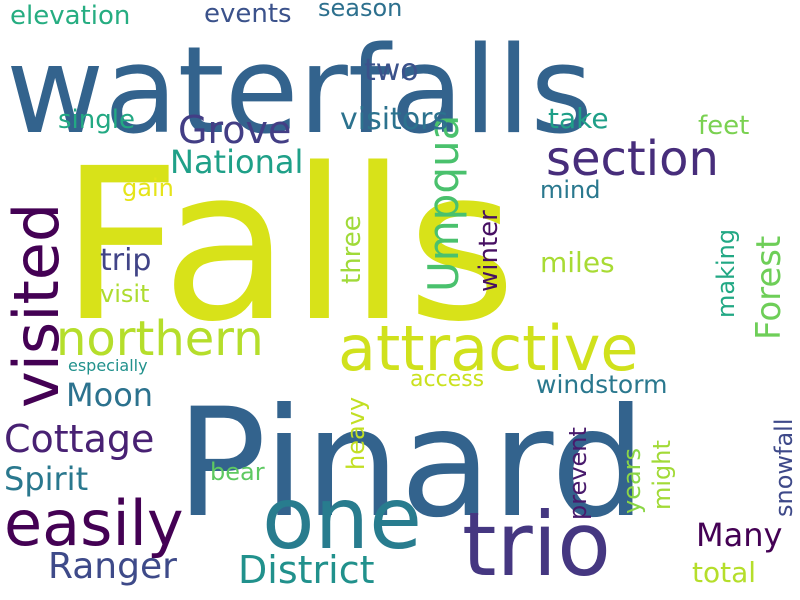  Describe the element at coordinates (447, 379) in the screenshot. I see `word-access: access` at that location.